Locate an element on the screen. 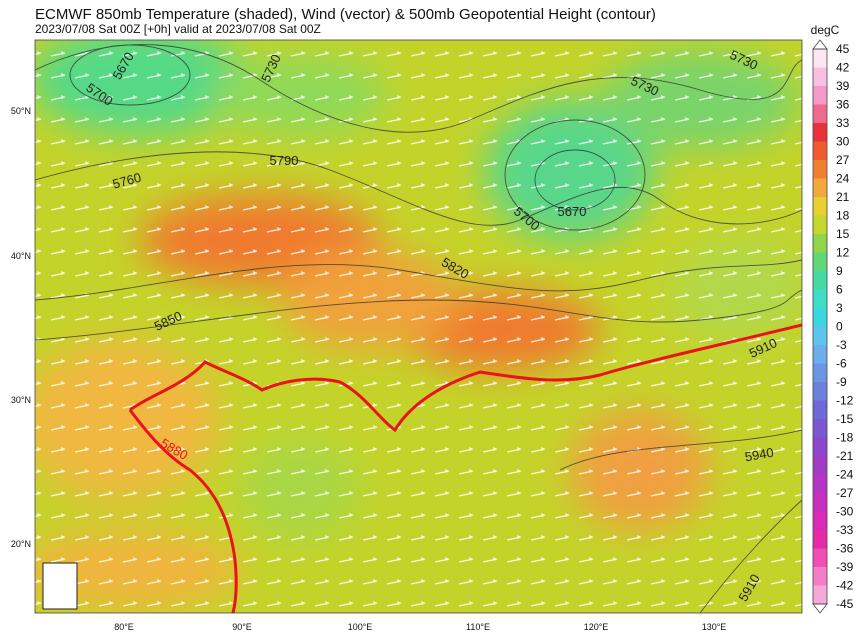  colorbar-label: -21 is located at coordinates (845, 456).